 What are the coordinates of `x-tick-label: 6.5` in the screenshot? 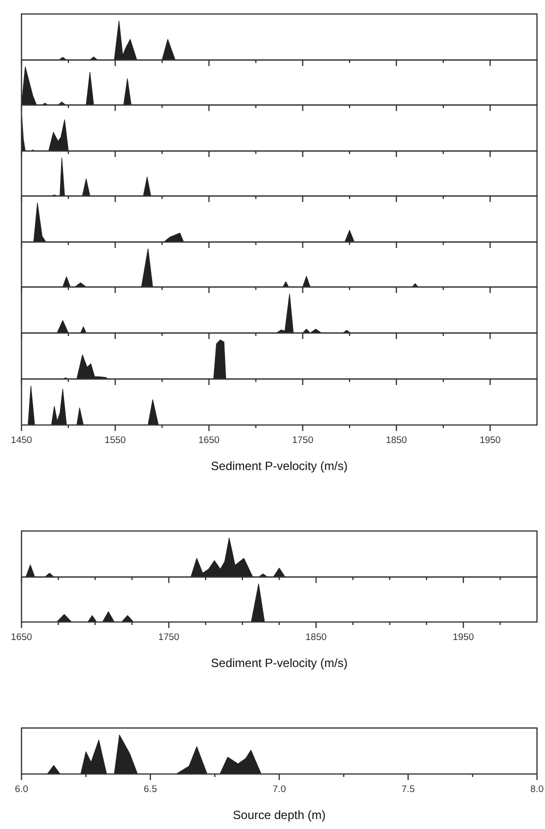 It's located at (150, 789).